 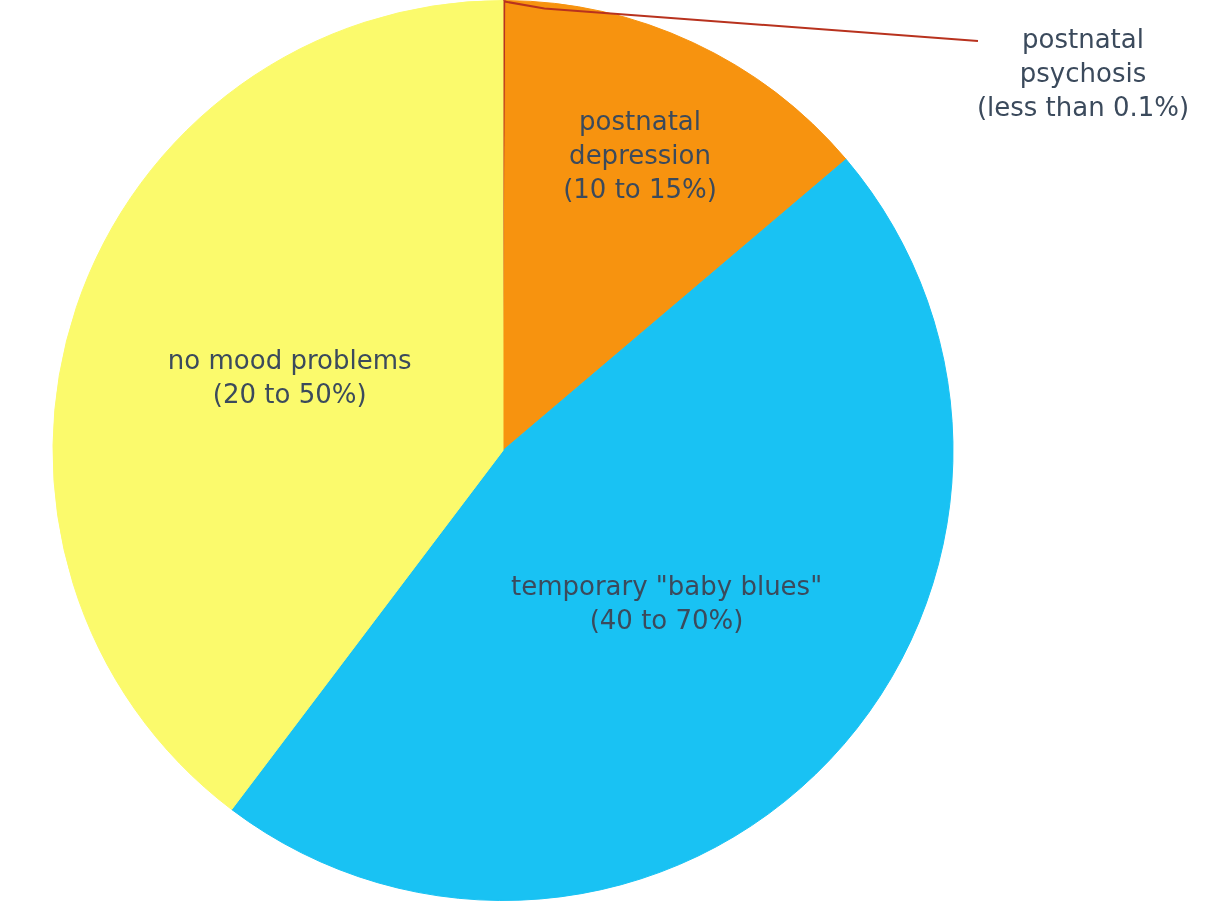 What do you see at coordinates (640, 154) in the screenshot?
I see `slice-label: postnatal depression (10 to 15%)` at bounding box center [640, 154].